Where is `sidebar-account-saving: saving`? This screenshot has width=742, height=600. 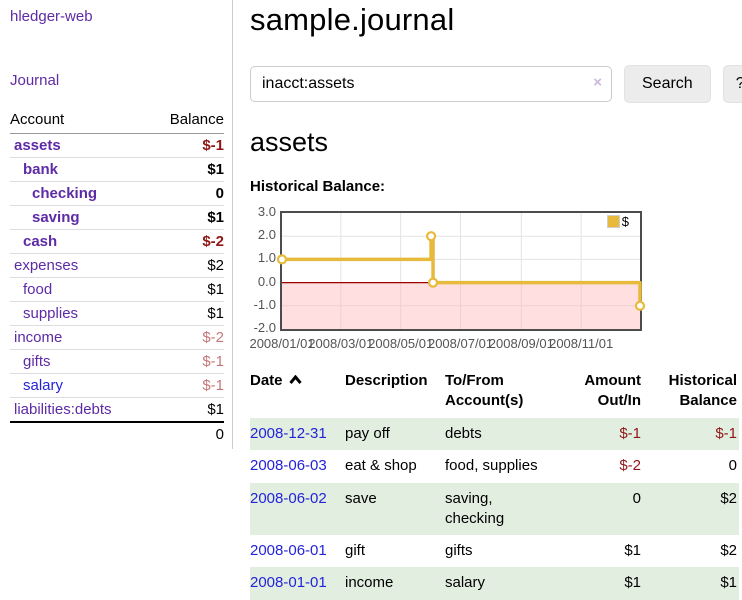 sidebar-account-saving: saving is located at coordinates (56, 217).